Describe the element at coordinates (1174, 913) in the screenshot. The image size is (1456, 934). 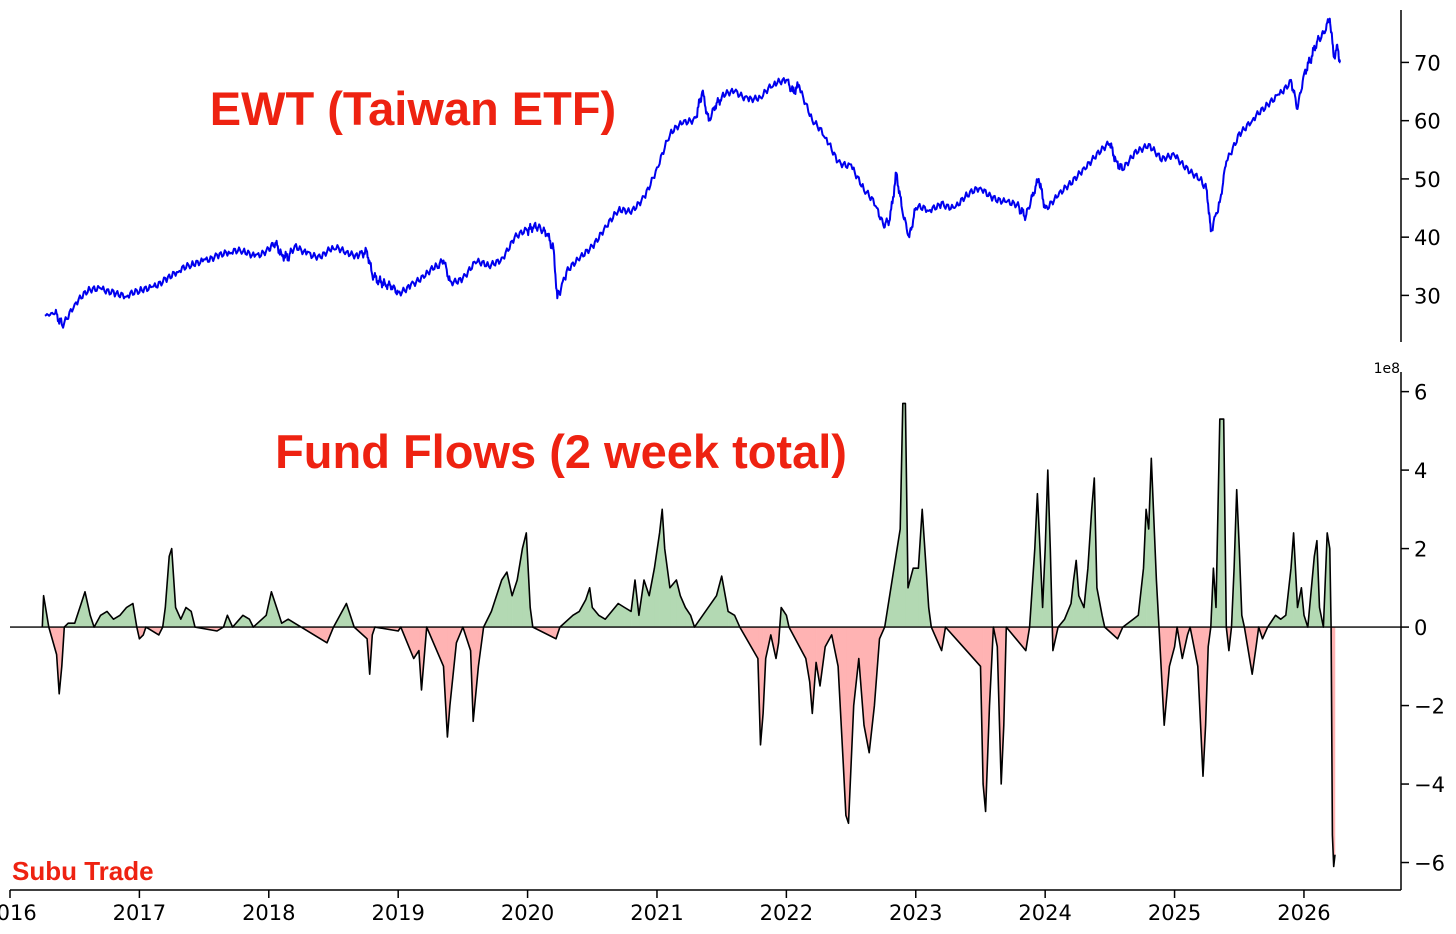
I see `x-tick-label: 2025` at that location.